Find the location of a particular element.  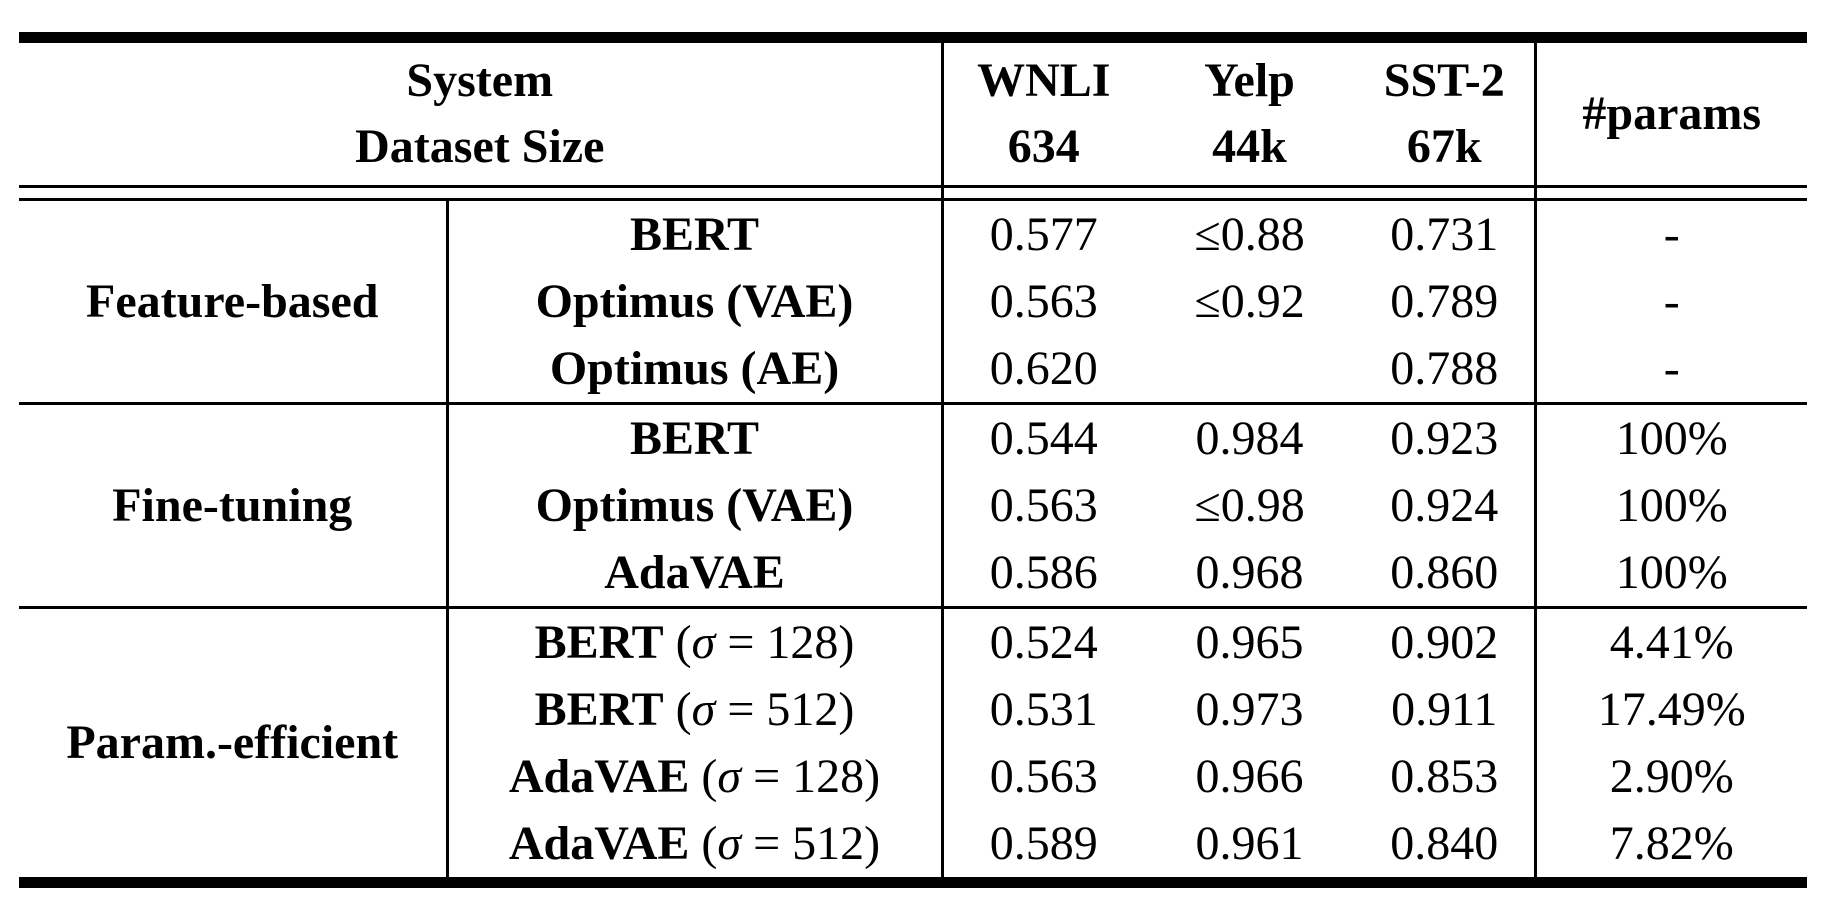

cell-sst2: 0.924 is located at coordinates (1444, 505).